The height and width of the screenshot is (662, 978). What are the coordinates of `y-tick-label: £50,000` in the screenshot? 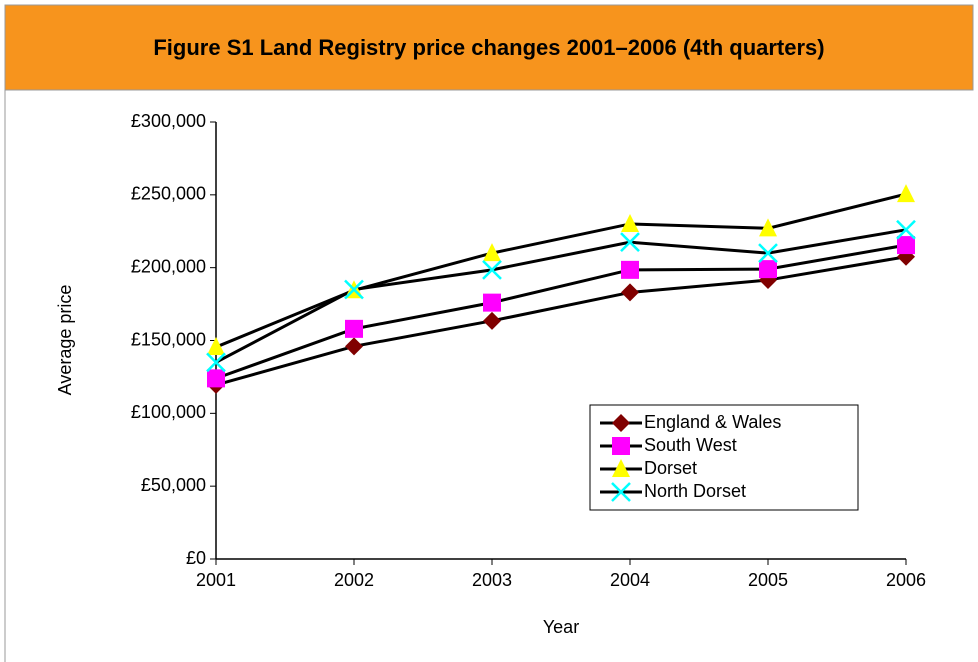 It's located at (173, 485).